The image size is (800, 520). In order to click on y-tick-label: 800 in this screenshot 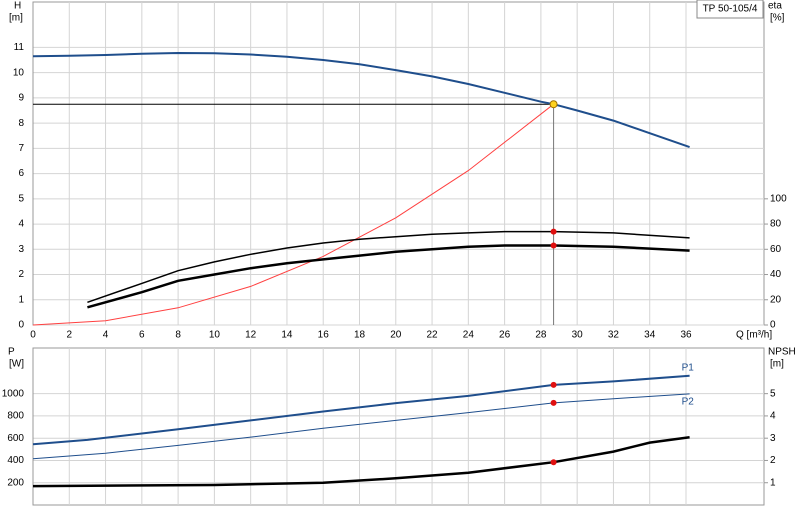, I will do `click(15, 416)`.